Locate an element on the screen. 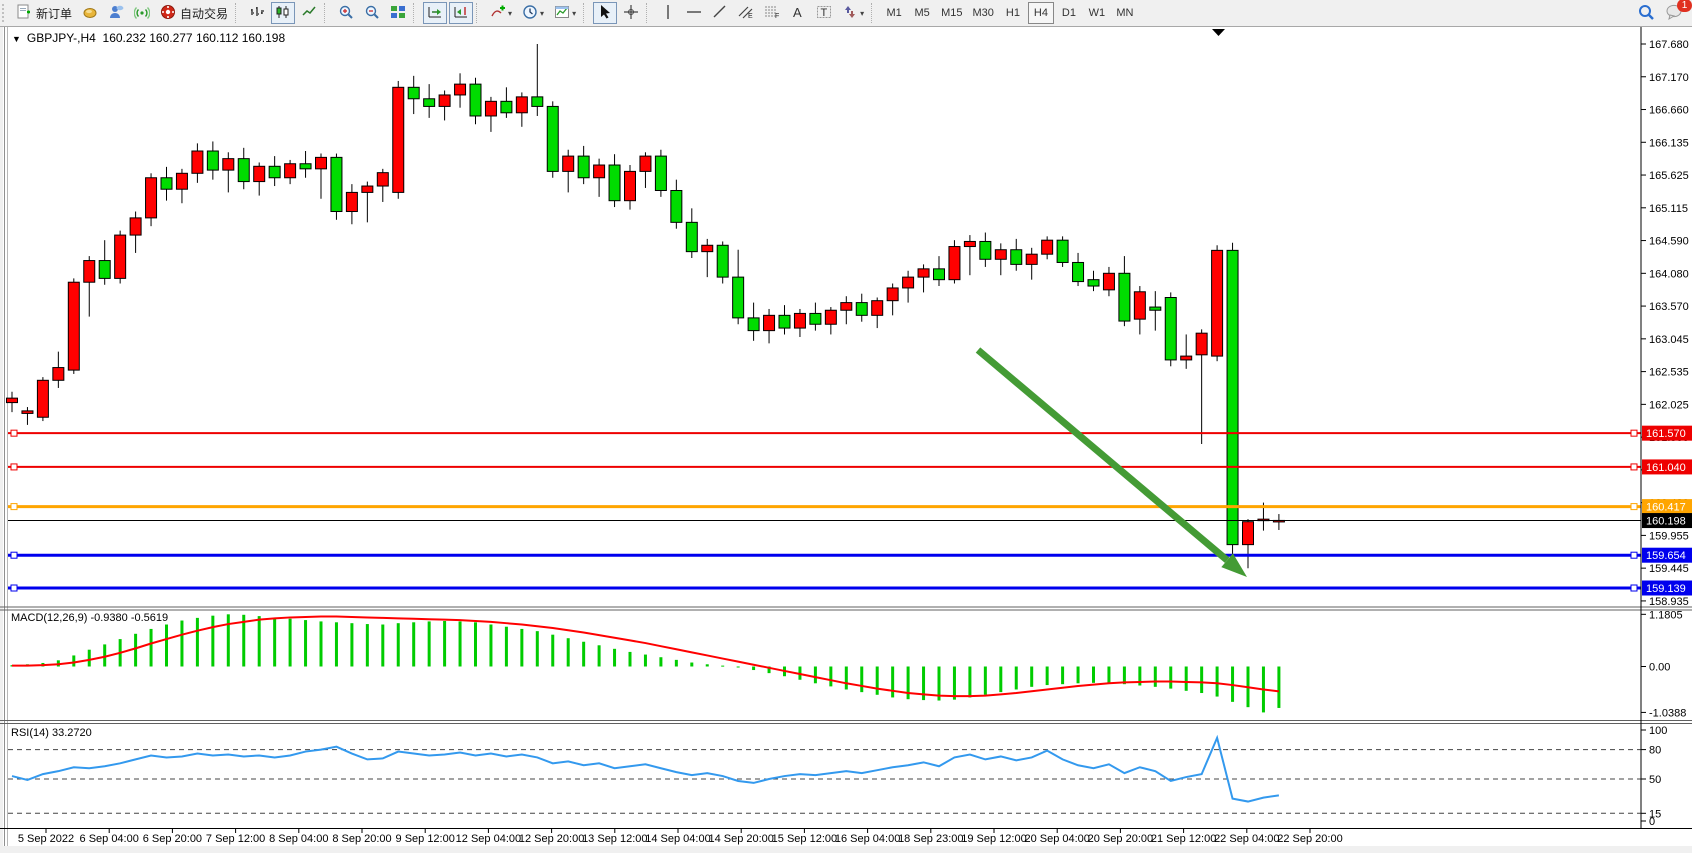  equidistant-channel-button: E is located at coordinates (746, 13).